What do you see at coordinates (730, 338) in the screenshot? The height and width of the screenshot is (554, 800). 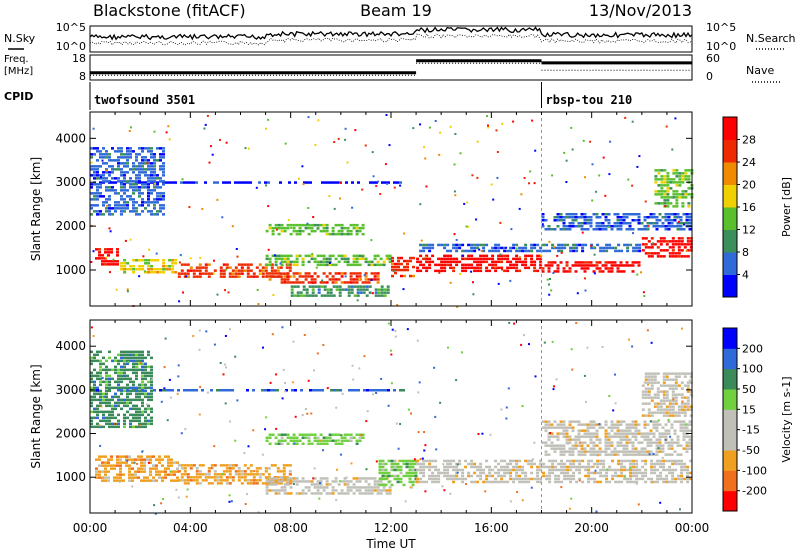 I see `velocity-colorbar-swatch` at bounding box center [730, 338].